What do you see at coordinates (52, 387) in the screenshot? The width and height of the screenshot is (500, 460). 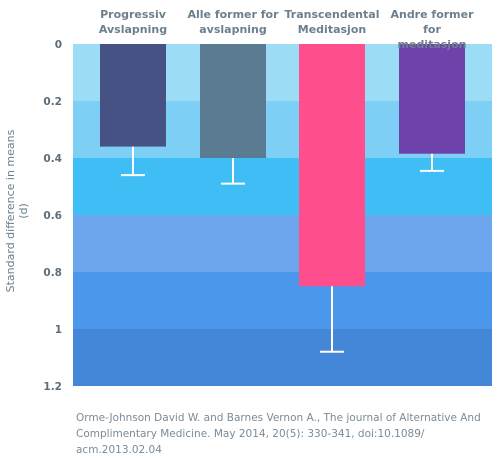 I see `y-tick-label: 1.2` at bounding box center [52, 387].